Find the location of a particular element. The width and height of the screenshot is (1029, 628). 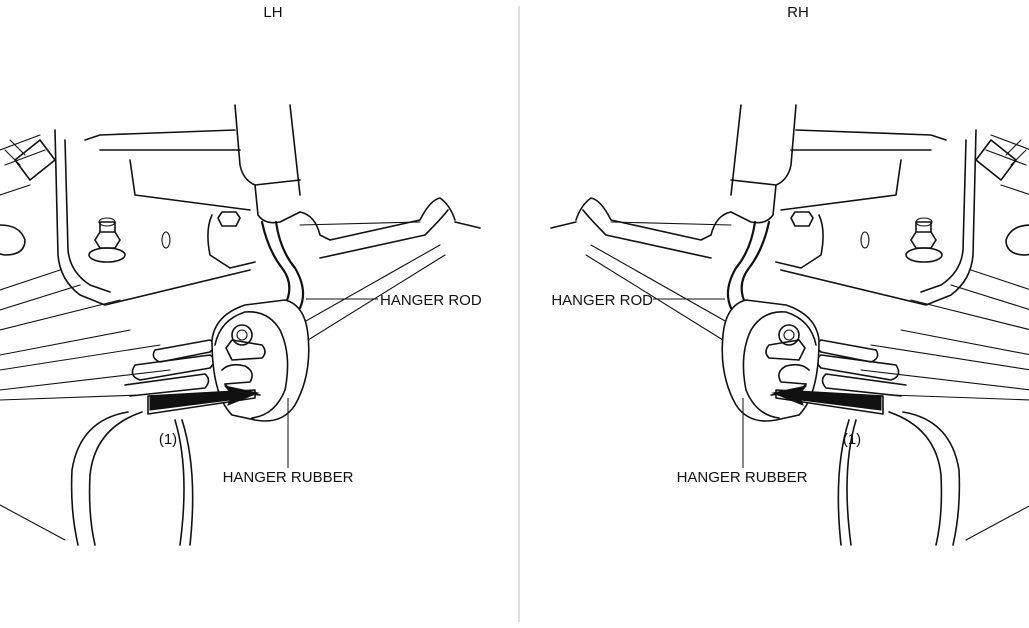

lh-hanger-rubber-label: HANGER RUBBER is located at coordinates (288, 477).